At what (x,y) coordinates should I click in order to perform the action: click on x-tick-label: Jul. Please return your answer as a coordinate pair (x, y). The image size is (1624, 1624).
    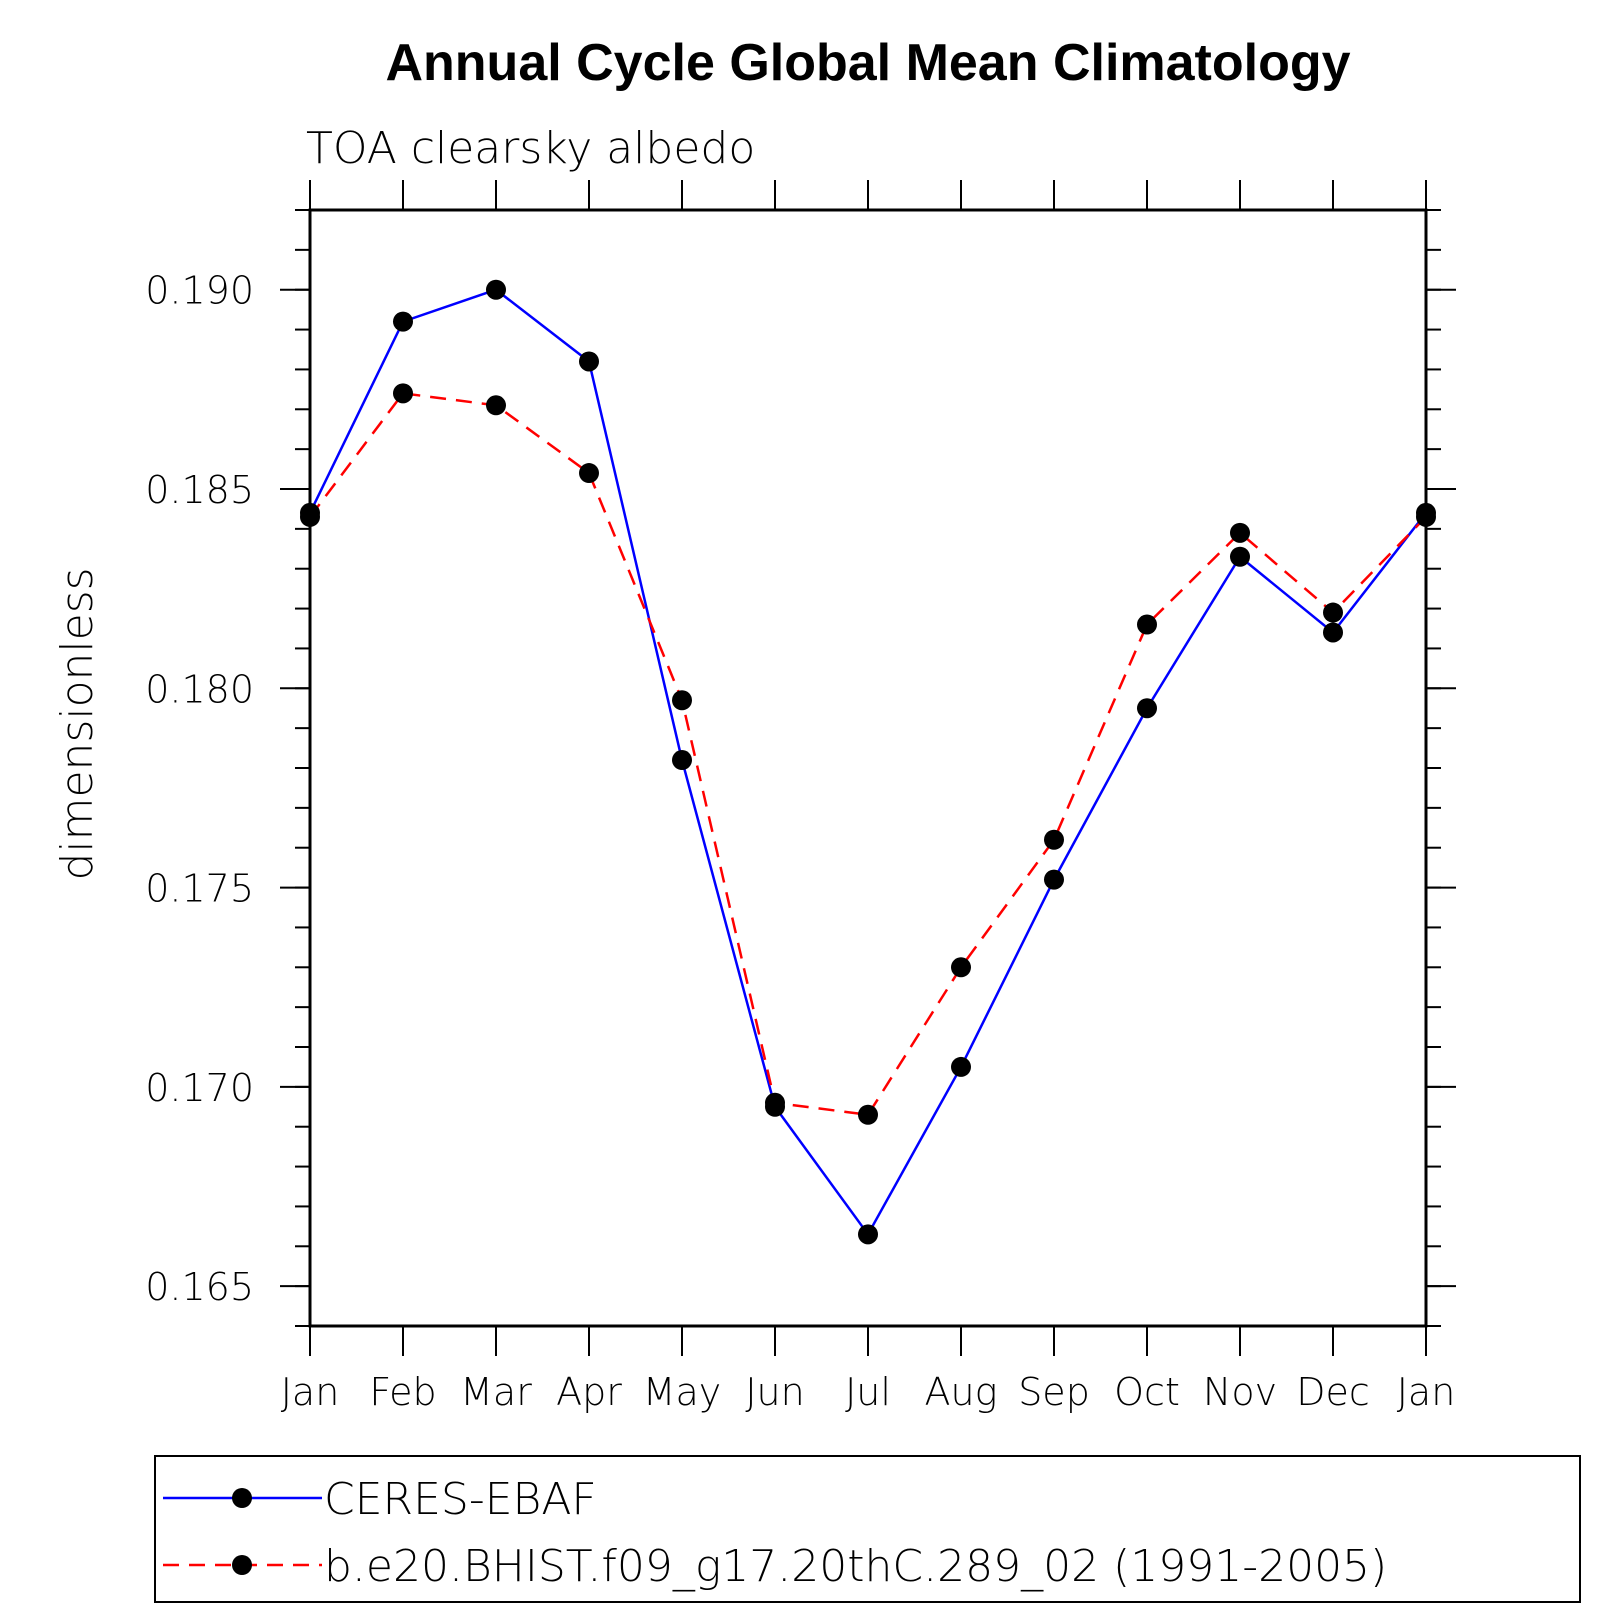
    Looking at the image, I should click on (868, 1392).